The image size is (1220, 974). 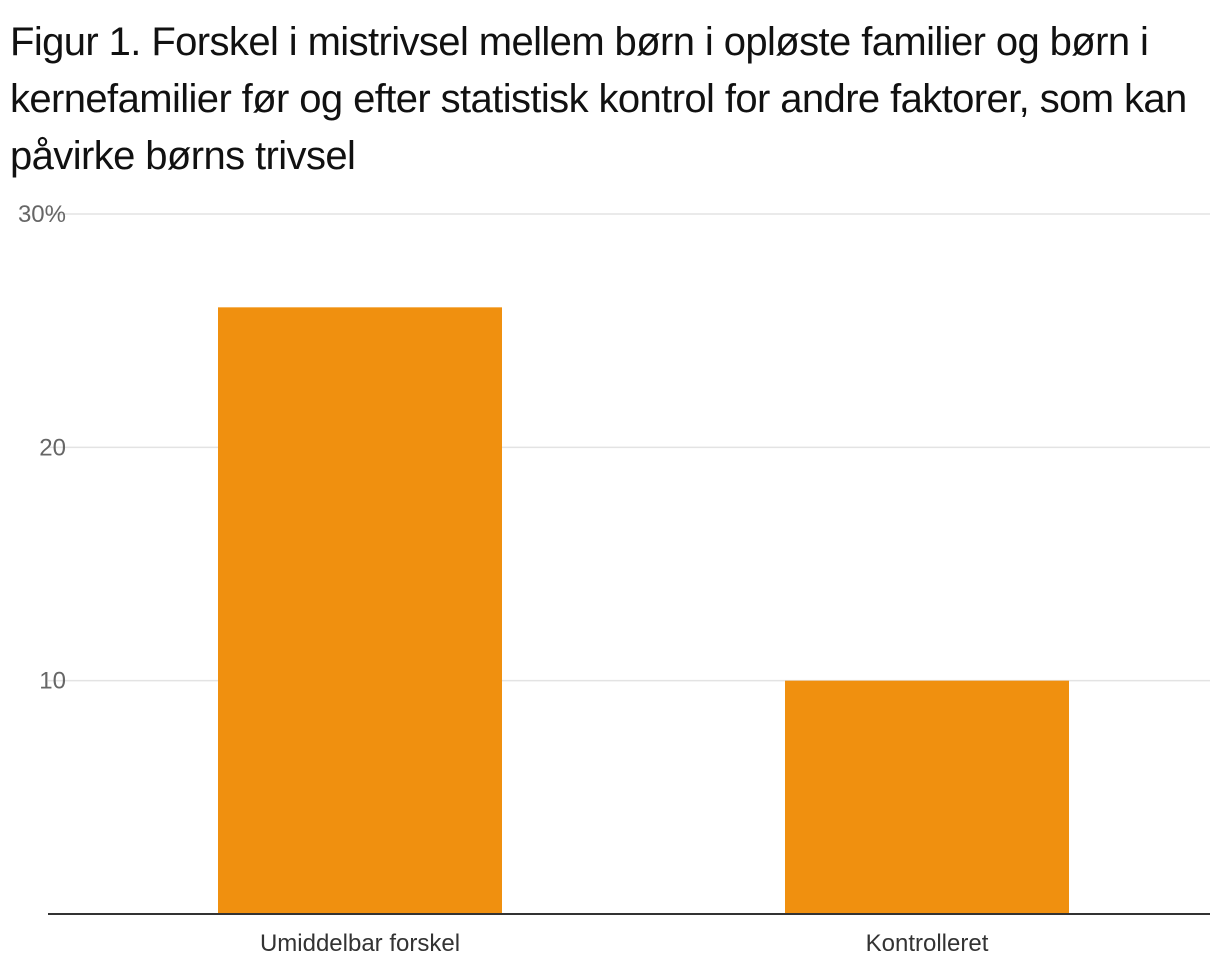 I want to click on y-tick-label: 20, so click(x=52, y=447).